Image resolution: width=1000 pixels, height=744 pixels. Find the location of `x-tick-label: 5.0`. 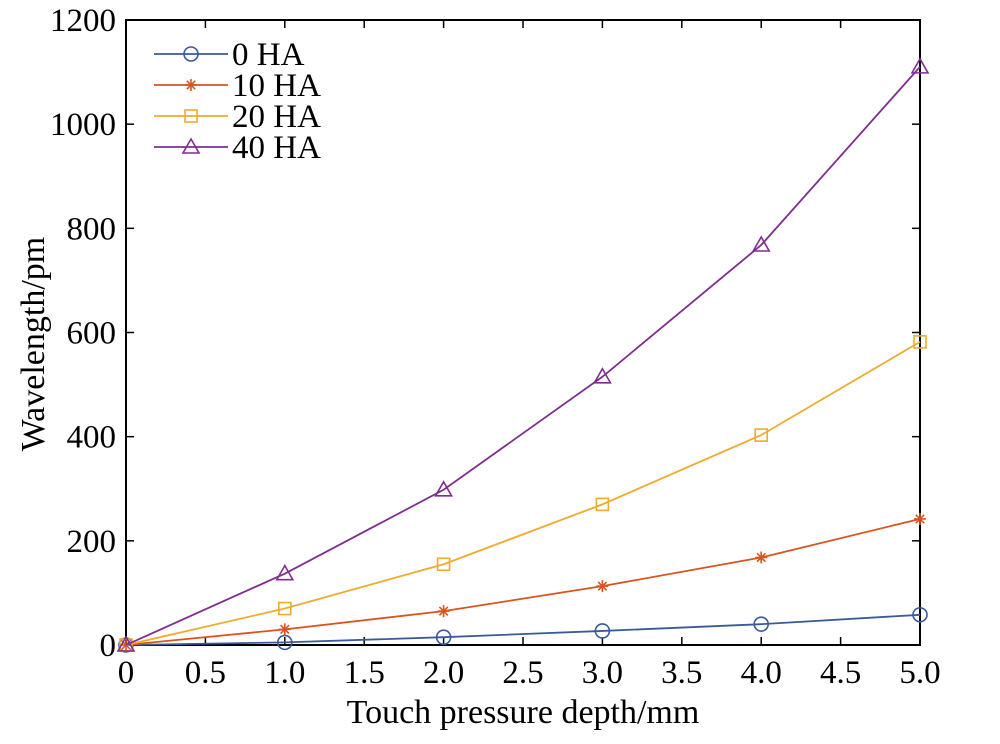

x-tick-label: 5.0 is located at coordinates (919, 673).